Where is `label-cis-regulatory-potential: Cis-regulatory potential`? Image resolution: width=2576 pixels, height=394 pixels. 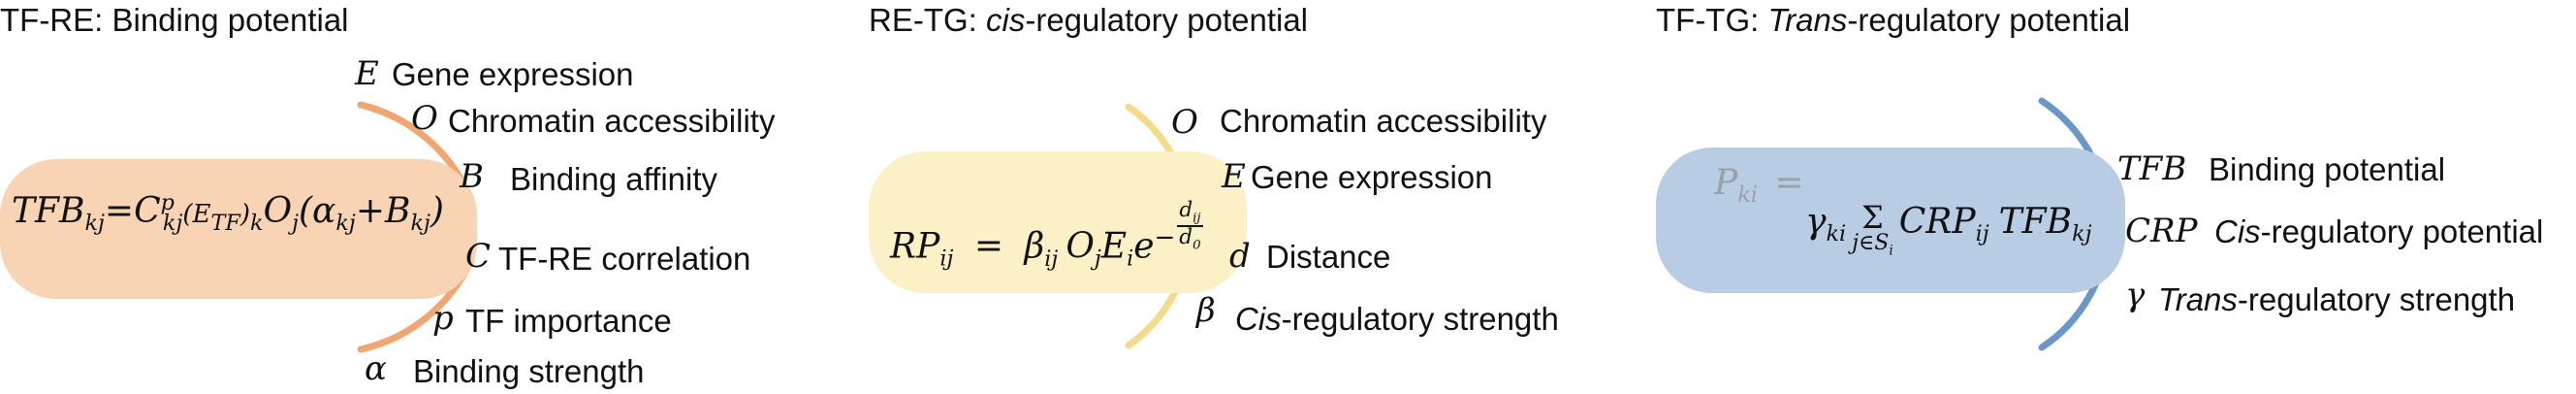
label-cis-regulatory-potential: Cis-regulatory potential is located at coordinates (2379, 231).